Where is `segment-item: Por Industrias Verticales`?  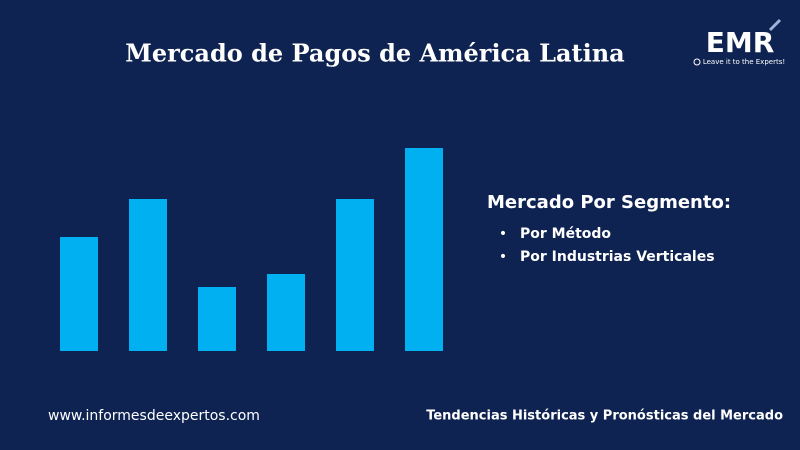
segment-item: Por Industrias Verticales is located at coordinates (617, 257).